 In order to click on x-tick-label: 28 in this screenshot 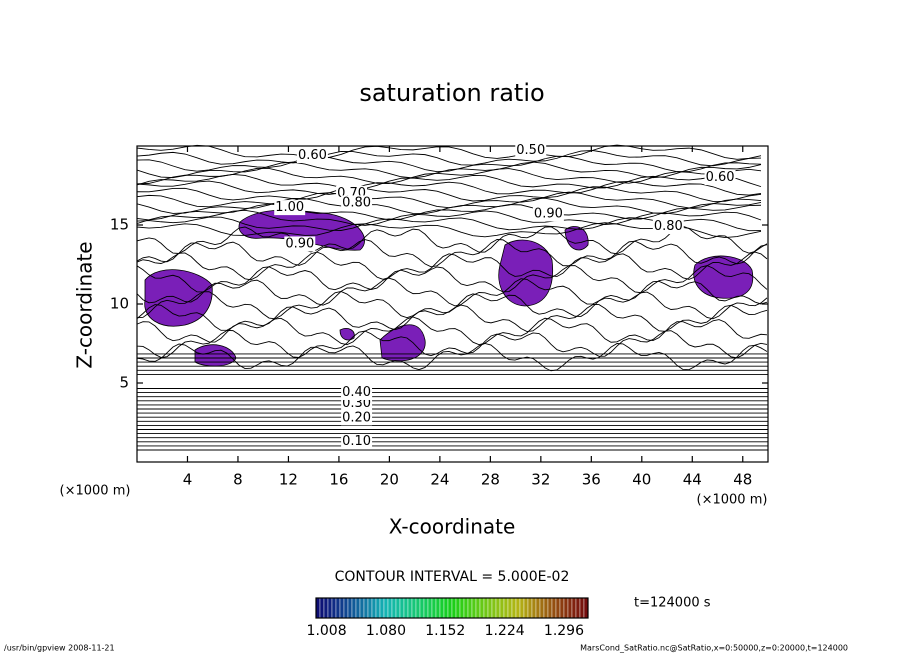, I will do `click(490, 480)`.